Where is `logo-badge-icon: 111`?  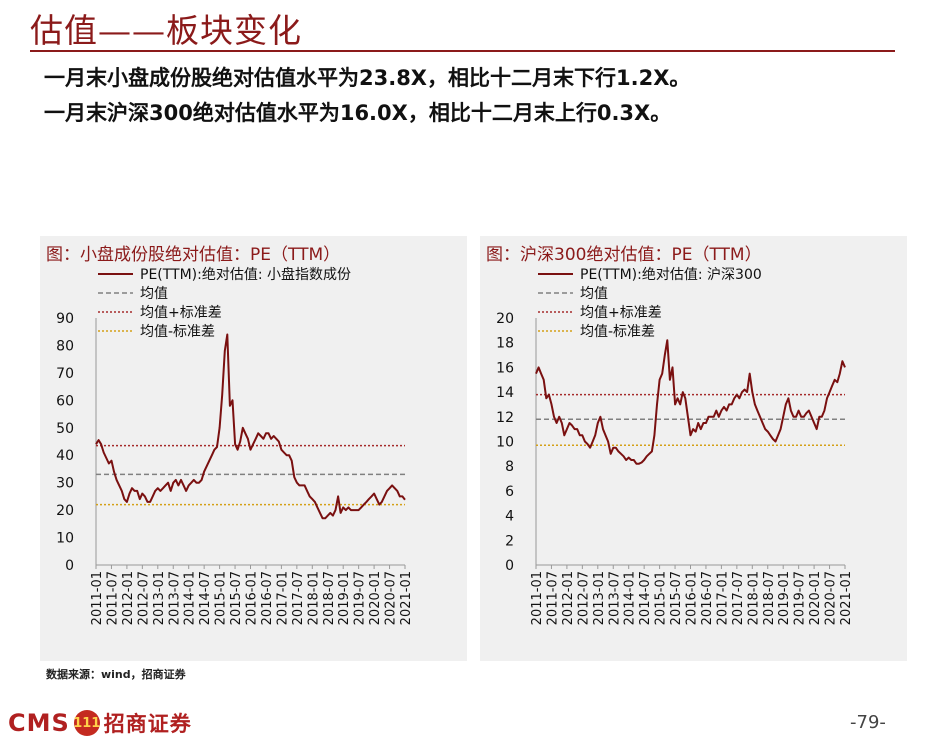
logo-badge-icon: 111 is located at coordinates (86, 723).